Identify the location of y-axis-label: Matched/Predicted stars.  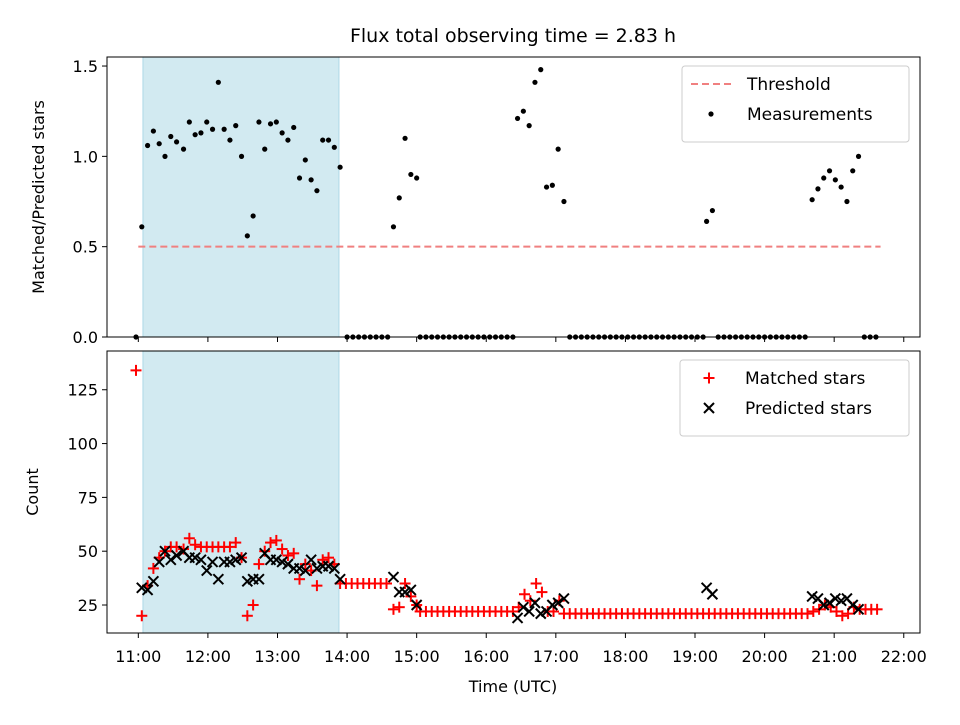
(38, 197).